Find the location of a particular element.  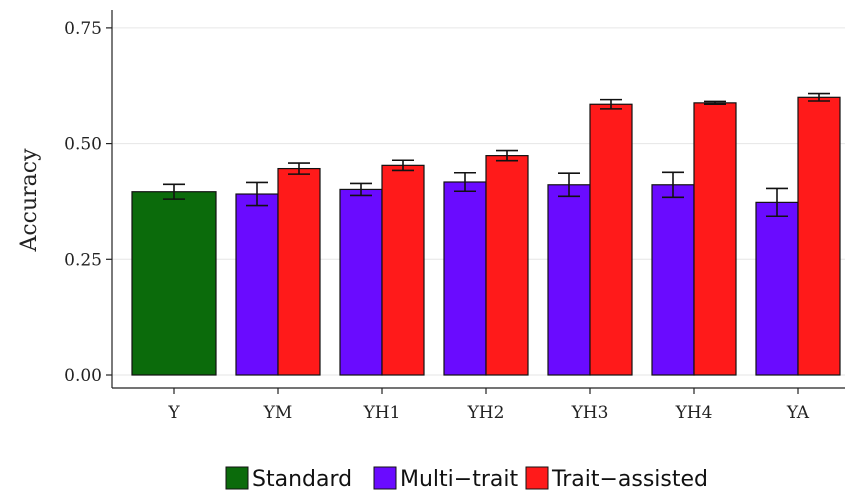

x-axis-ticks: Y YM YH1 YH2 YH3 YH4 YA is located at coordinates (488, 405).